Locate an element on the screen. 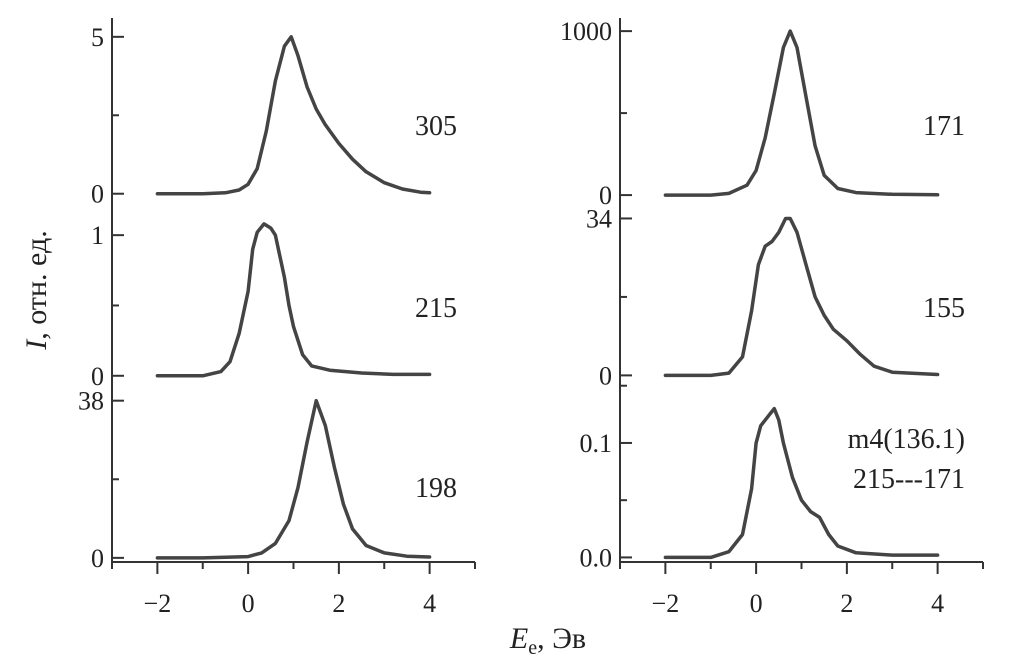 The width and height of the screenshot is (1010, 669). panel-left-0: 0 5 305 is located at coordinates (274, 113).